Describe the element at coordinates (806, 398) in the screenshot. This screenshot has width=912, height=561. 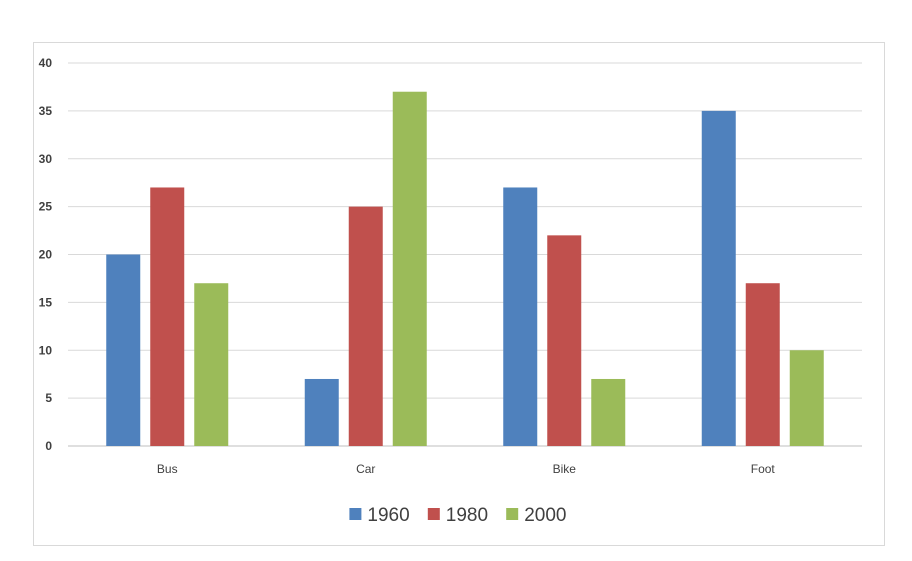
I see `bar-2000-foot` at that location.